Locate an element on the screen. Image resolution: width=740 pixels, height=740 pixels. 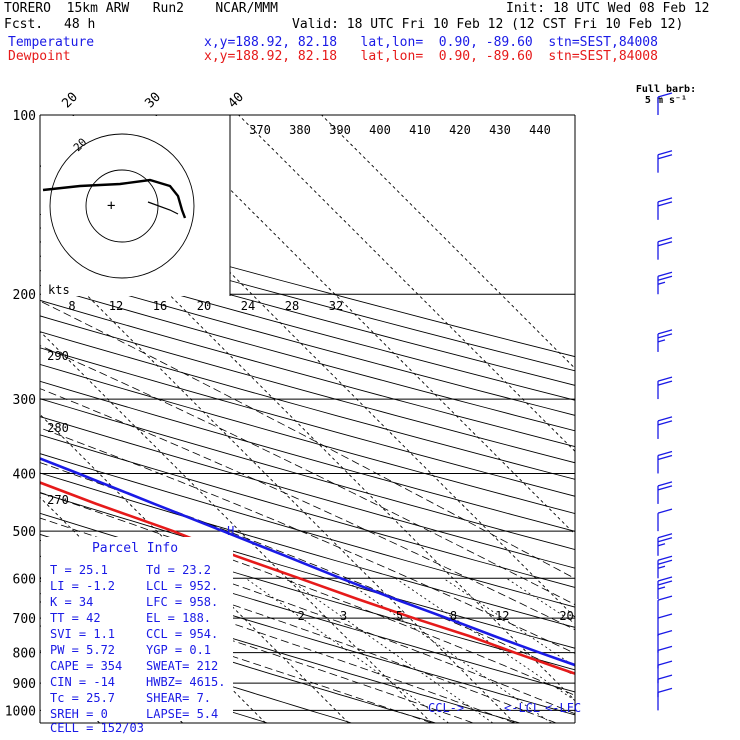
barb-legend-title: Full barb: is located at coordinates (666, 89).